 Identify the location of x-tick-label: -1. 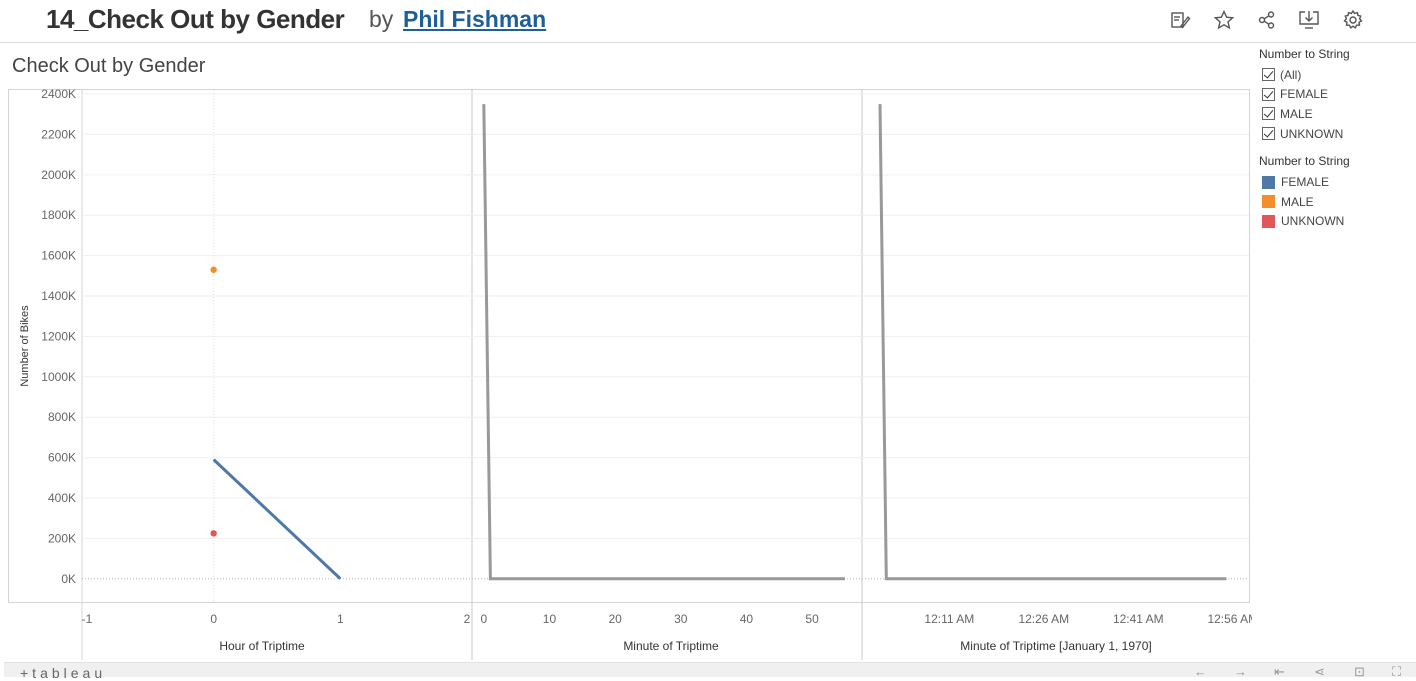
(87, 619).